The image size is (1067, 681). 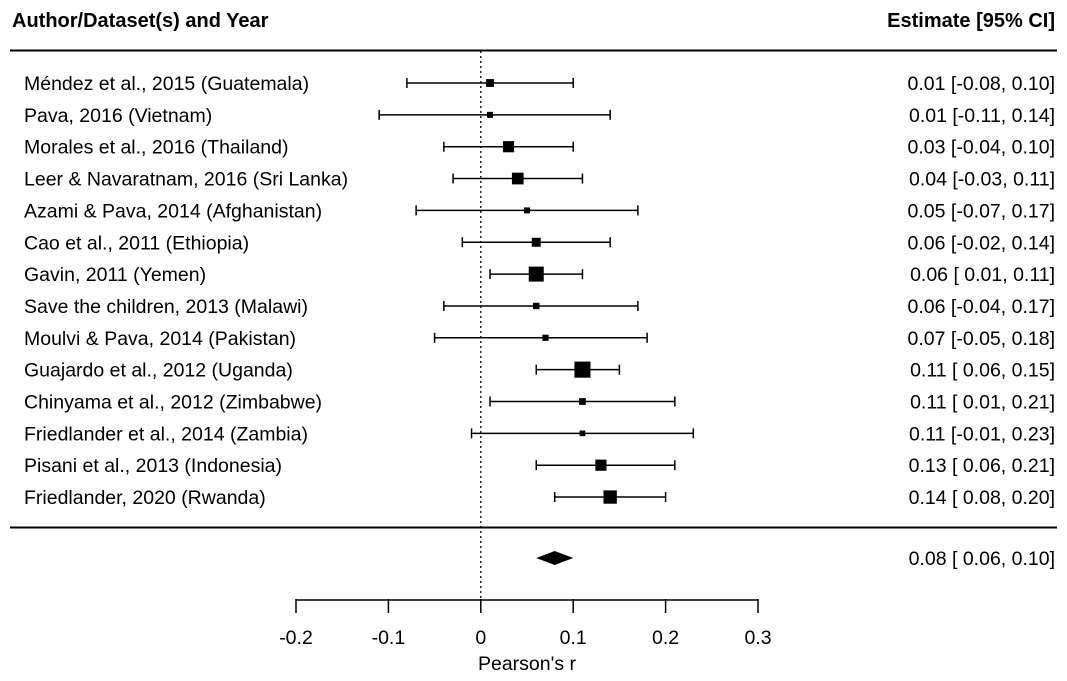 What do you see at coordinates (573, 638) in the screenshot?
I see `x-tick-label: 0.1` at bounding box center [573, 638].